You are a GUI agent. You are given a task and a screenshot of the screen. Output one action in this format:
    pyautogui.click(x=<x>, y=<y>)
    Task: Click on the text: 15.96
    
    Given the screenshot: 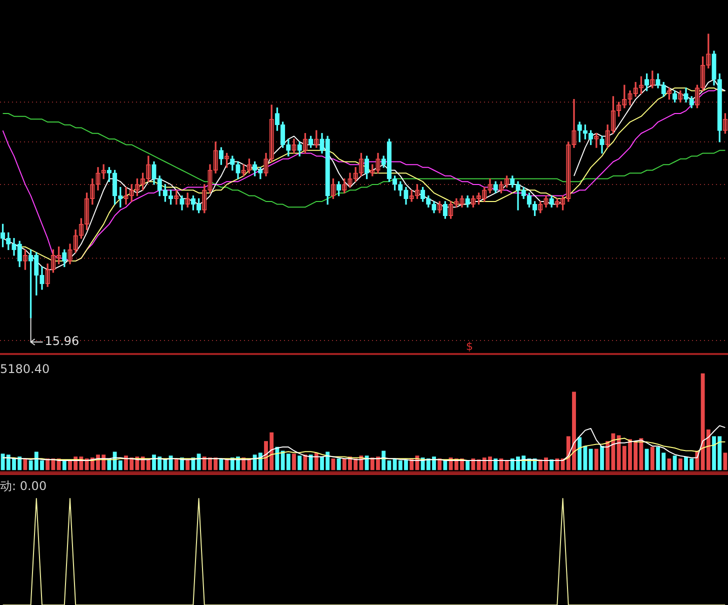 What is the action you would take?
    pyautogui.click(x=62, y=341)
    